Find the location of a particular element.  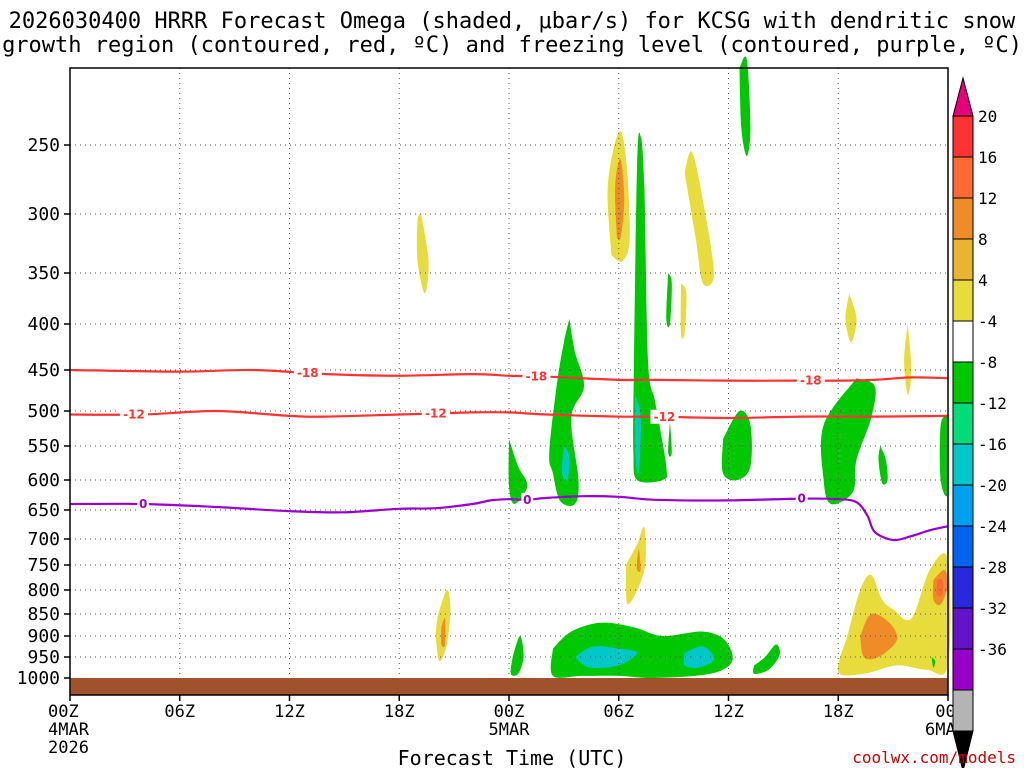

omega-region--4-13 is located at coordinates (848, 441).